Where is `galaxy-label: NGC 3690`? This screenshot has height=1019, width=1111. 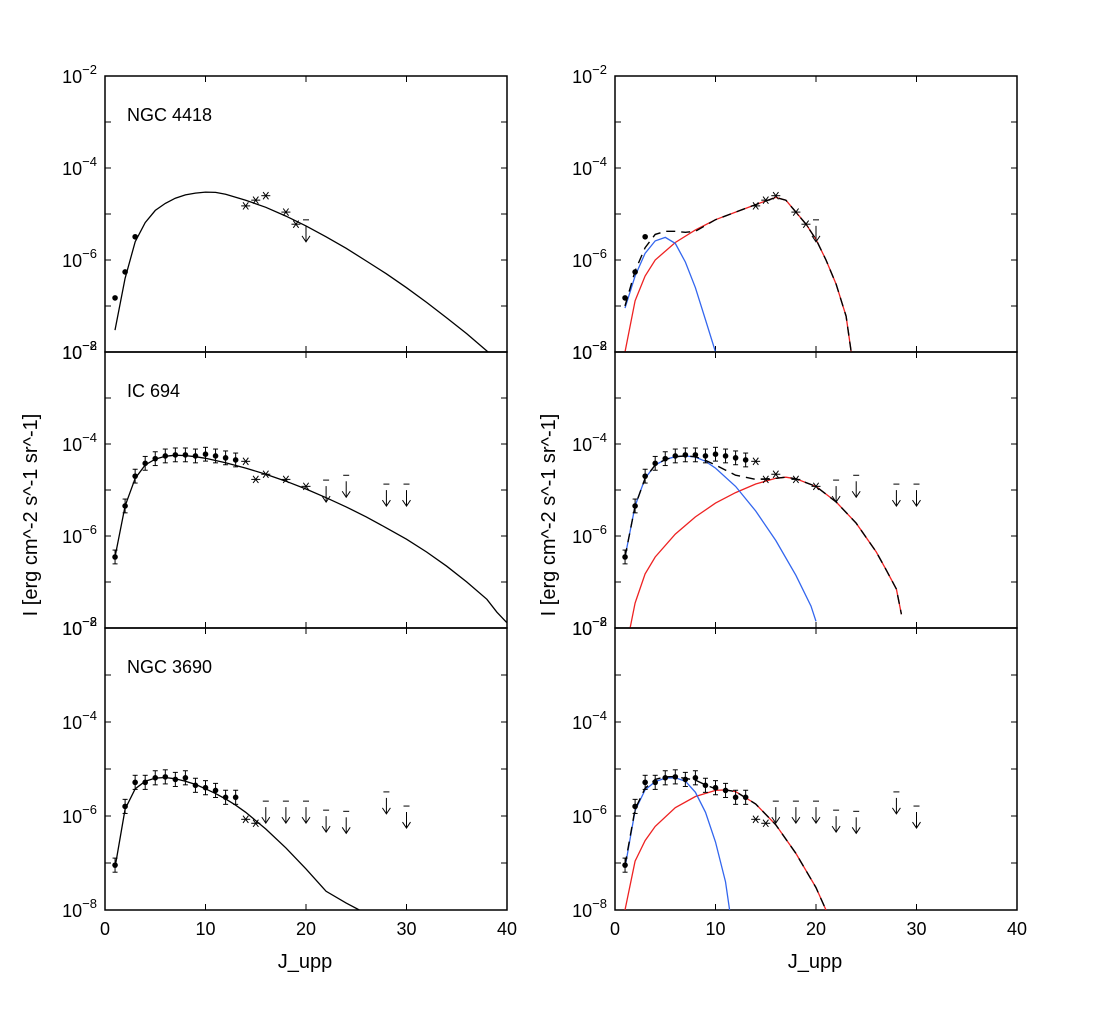 galaxy-label: NGC 3690 is located at coordinates (169, 667).